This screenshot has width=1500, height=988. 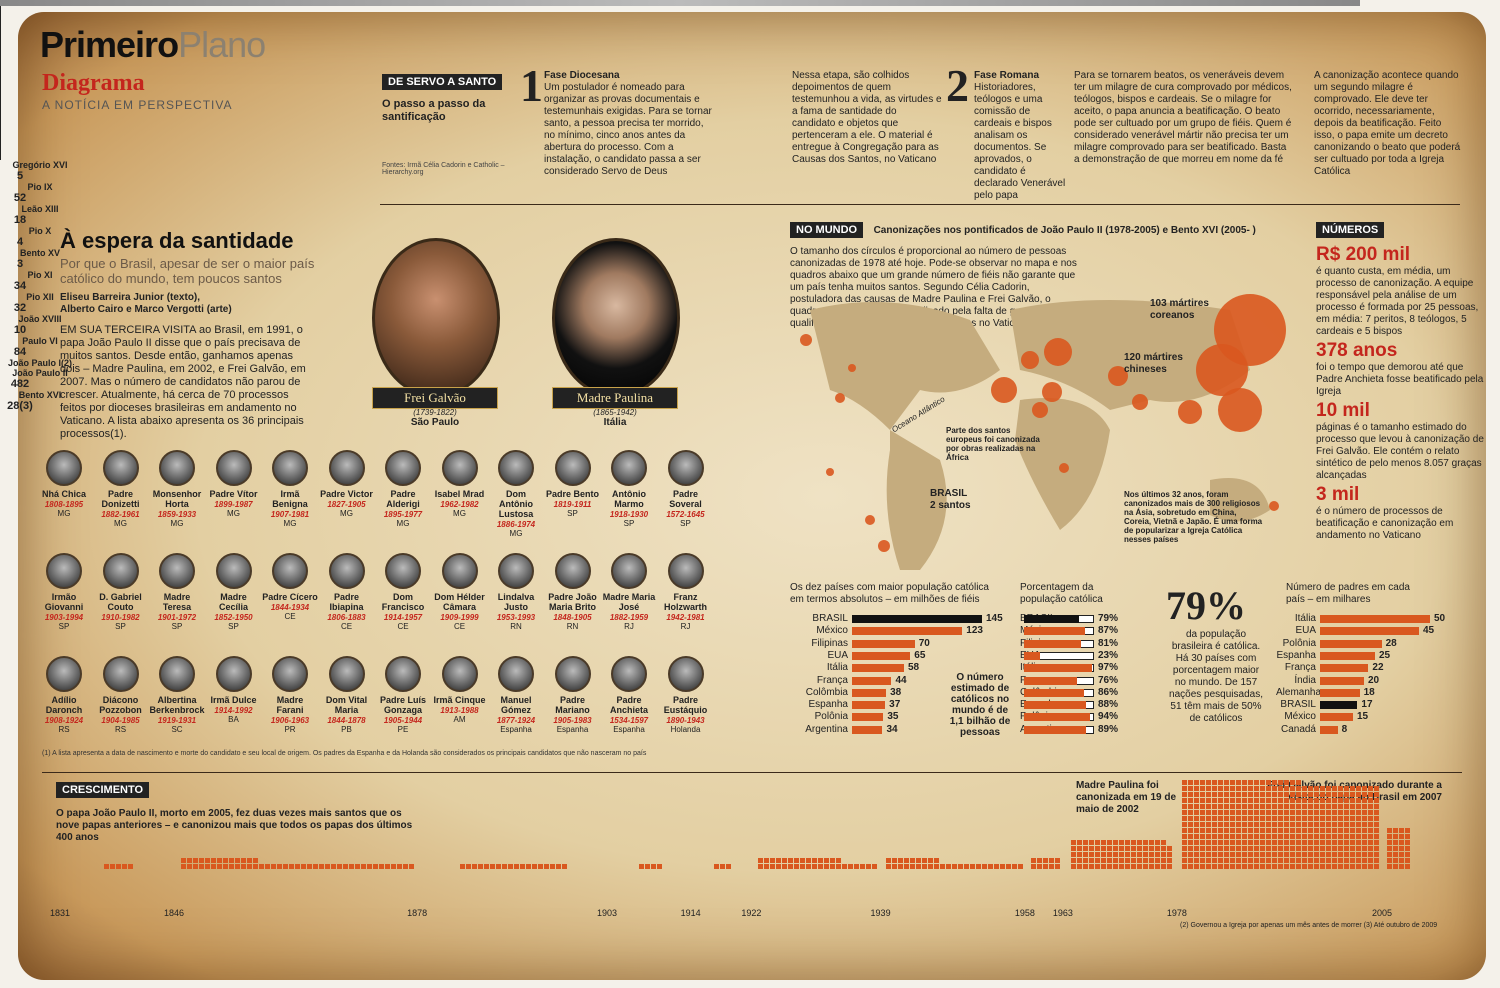 What do you see at coordinates (403, 592) in the screenshot?
I see `candidate-card: Dom Francisco 1914-1957 CE` at bounding box center [403, 592].